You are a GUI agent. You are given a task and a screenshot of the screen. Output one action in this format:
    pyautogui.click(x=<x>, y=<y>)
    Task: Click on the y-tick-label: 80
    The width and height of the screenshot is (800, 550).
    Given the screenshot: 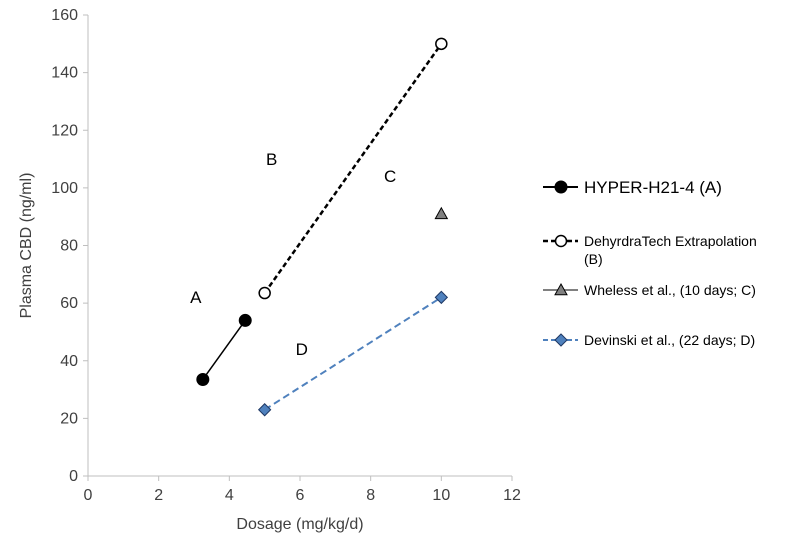 What is the action you would take?
    pyautogui.click(x=69, y=246)
    